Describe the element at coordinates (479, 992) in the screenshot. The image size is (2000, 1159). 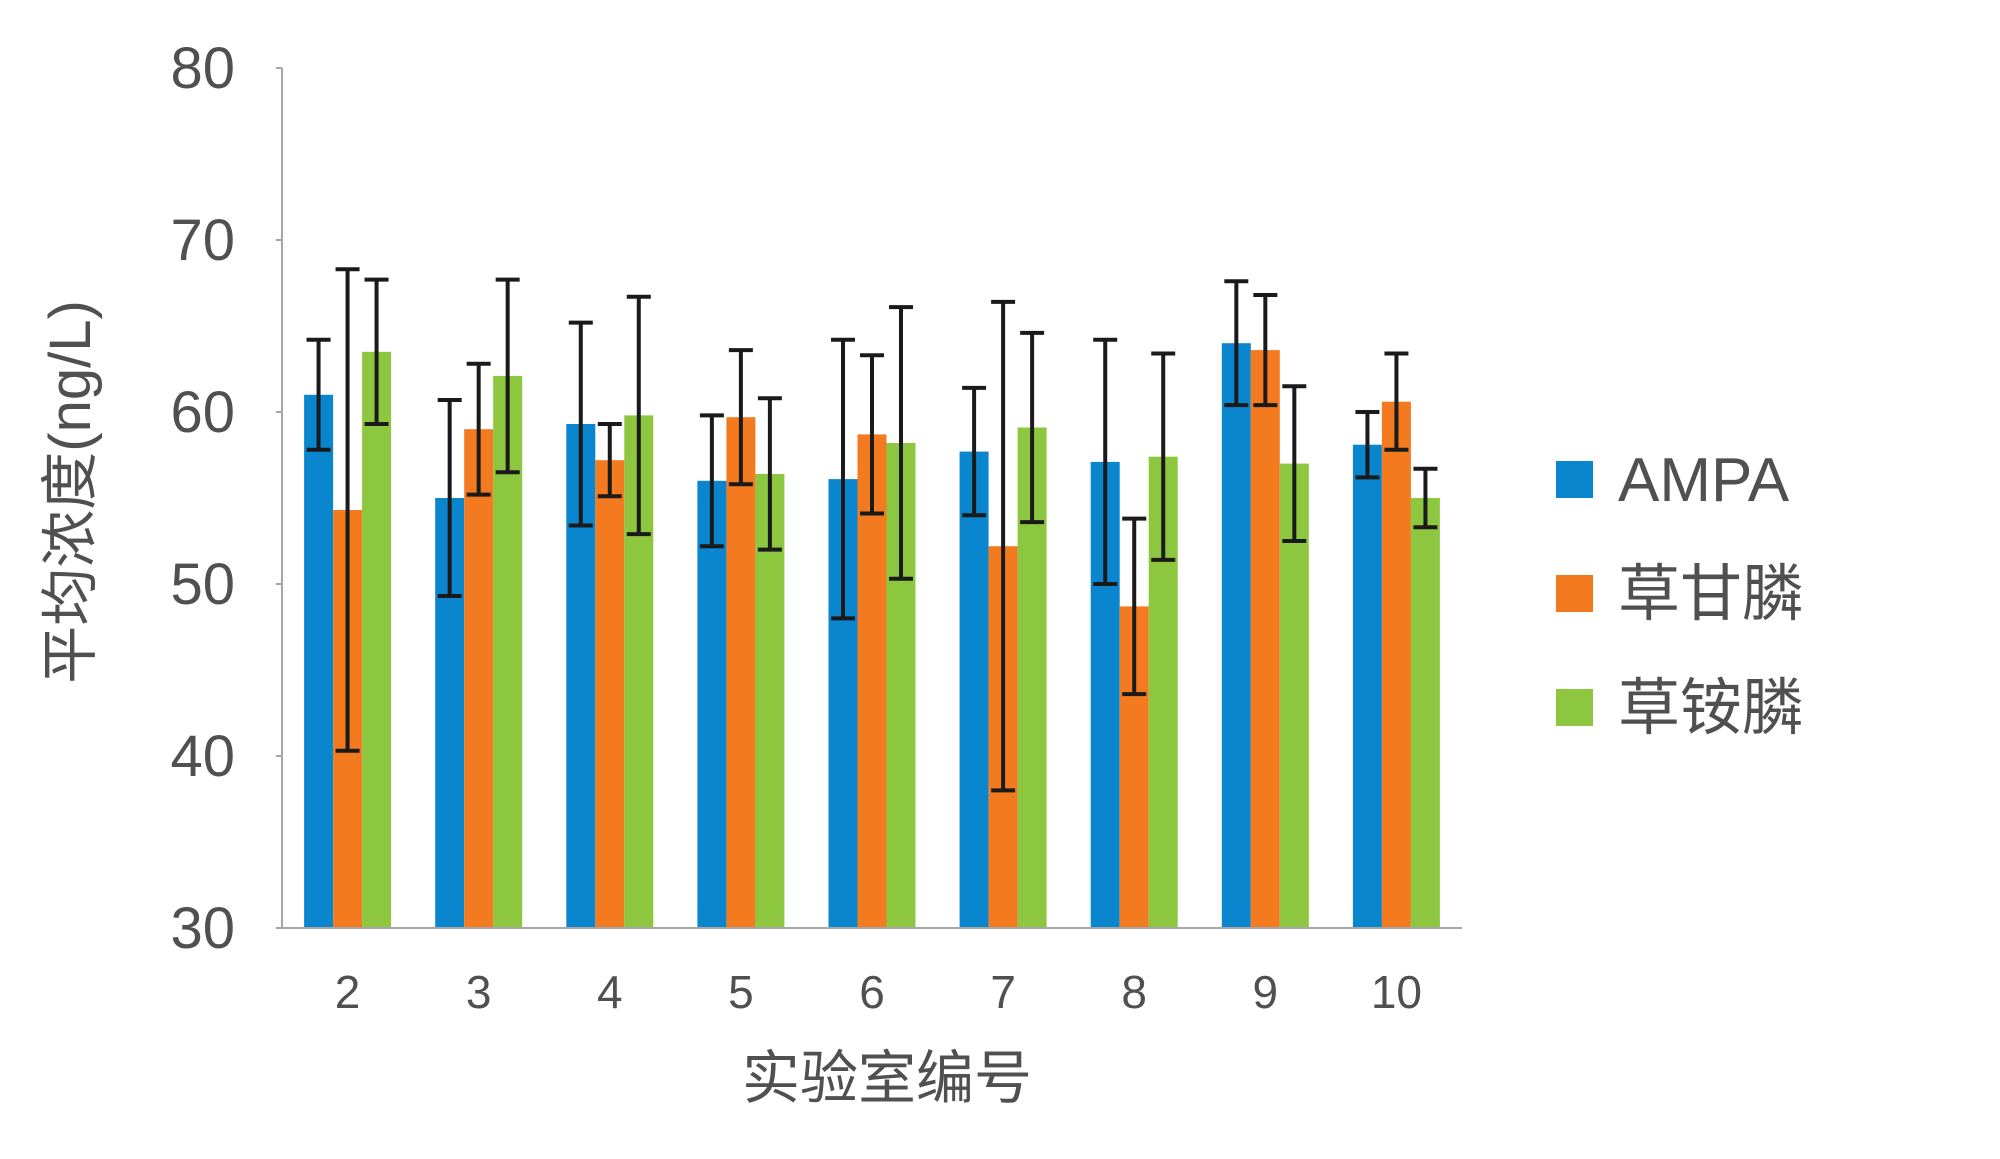
I see `x-tick-label: 3` at that location.